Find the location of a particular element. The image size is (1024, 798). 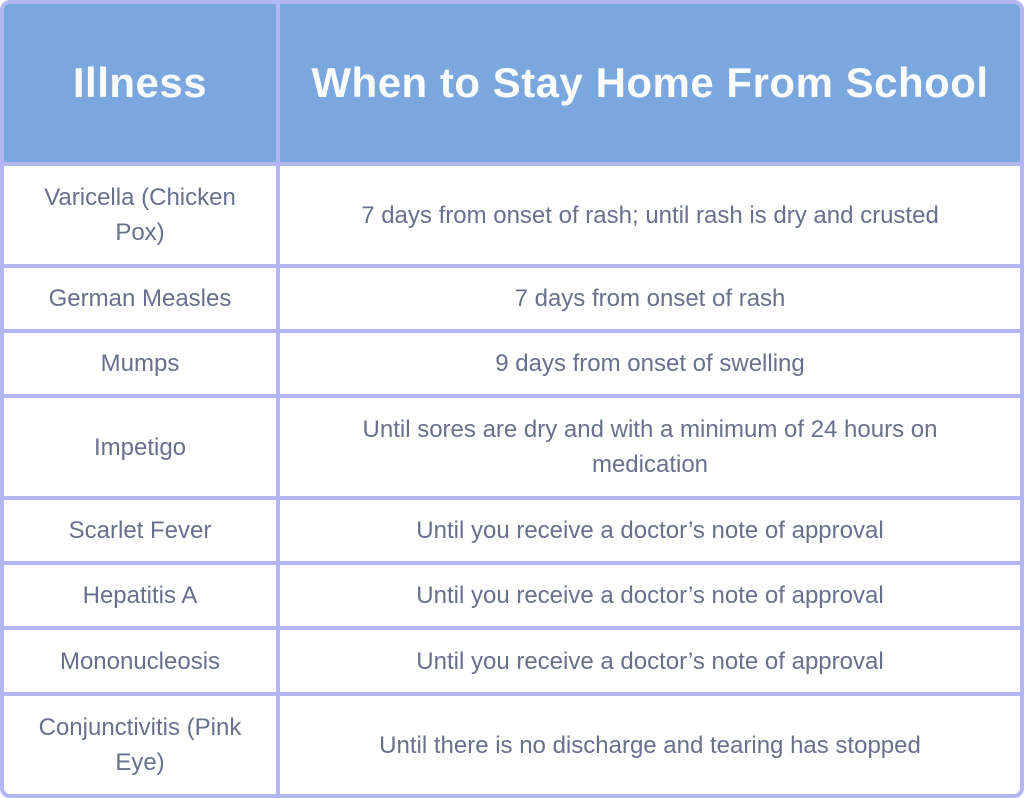

illness-cell: Scarlet Fever is located at coordinates (140, 530).